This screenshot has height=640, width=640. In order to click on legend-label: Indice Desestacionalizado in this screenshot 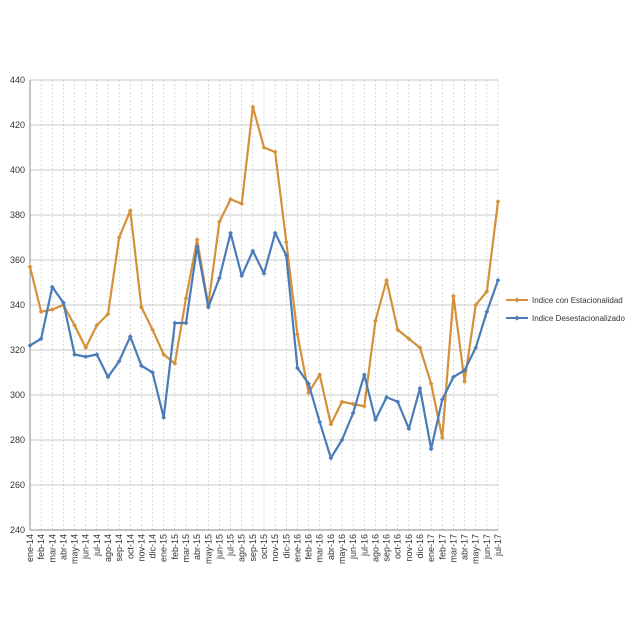, I will do `click(578, 318)`.